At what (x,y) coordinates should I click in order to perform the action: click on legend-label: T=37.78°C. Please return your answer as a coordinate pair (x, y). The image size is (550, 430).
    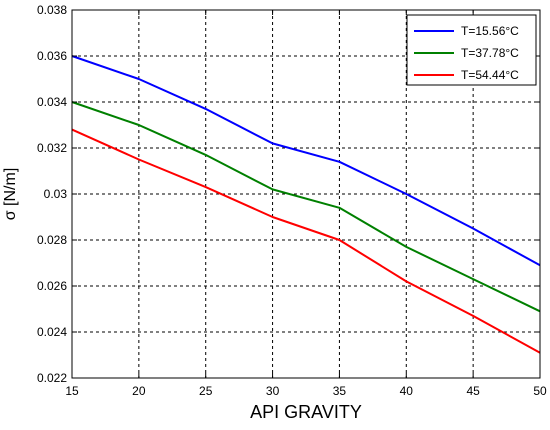
    Looking at the image, I should click on (490, 53).